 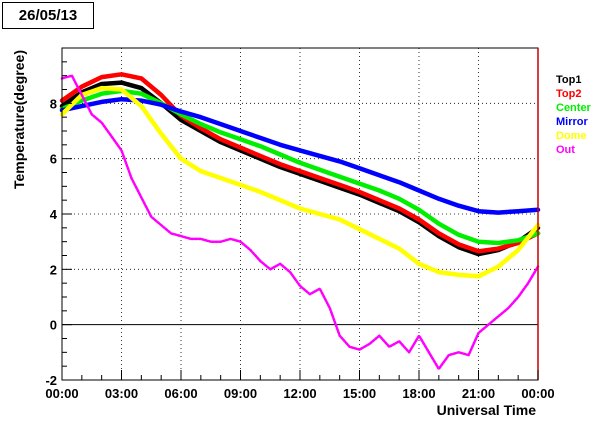 I want to click on y-axis-title: Temperature(degree), so click(x=19, y=119).